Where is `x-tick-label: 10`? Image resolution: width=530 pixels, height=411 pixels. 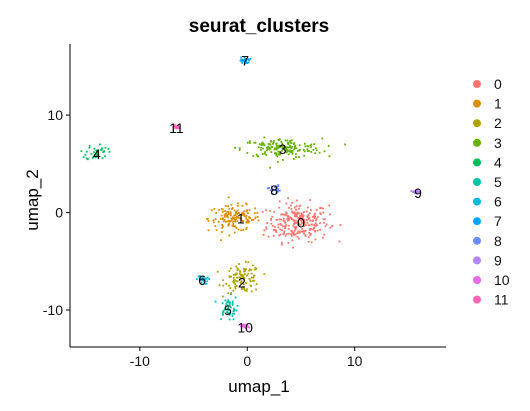
x-tick-label: 10 is located at coordinates (355, 361).